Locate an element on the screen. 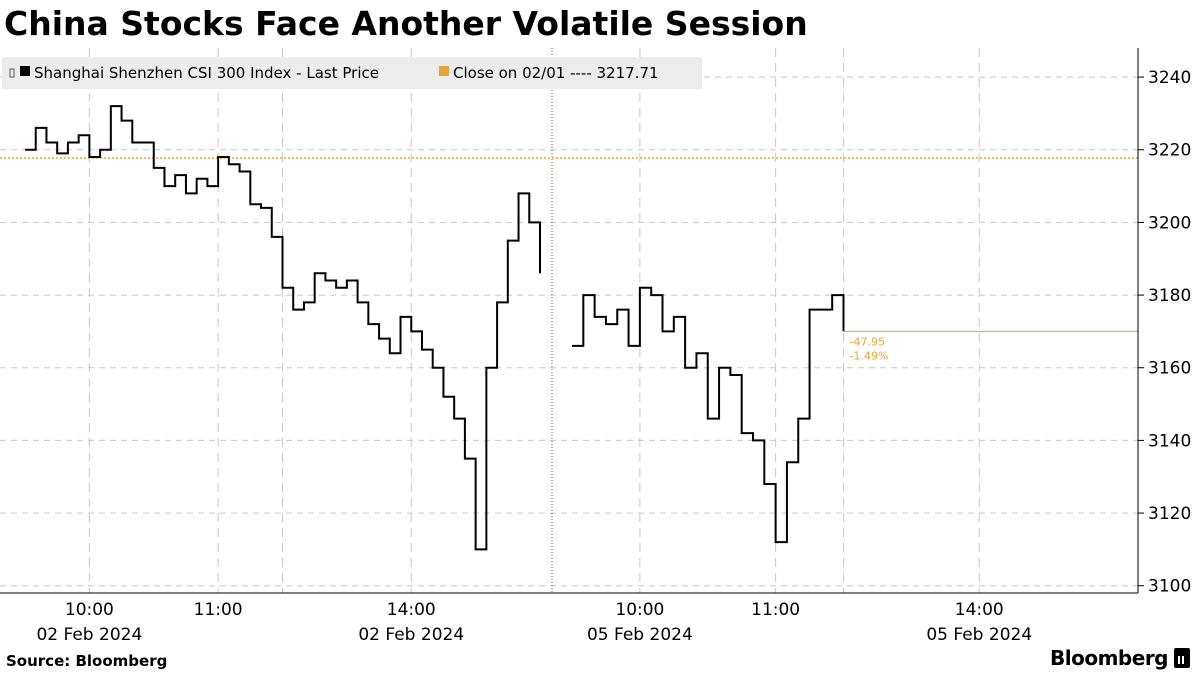 The height and width of the screenshot is (675, 1200). change-pct-label: -1.49% is located at coordinates (869, 355).